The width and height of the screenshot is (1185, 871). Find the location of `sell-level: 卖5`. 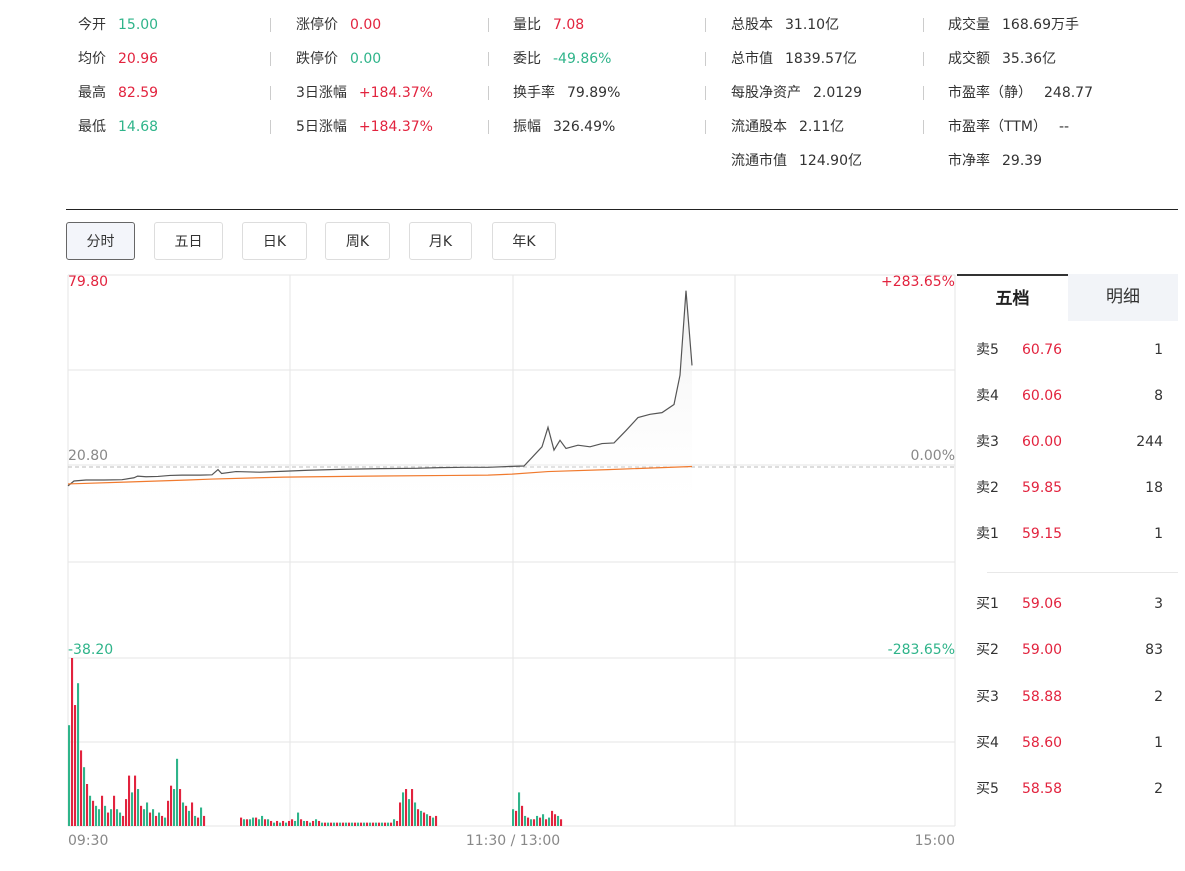

sell-level: 卖5 is located at coordinates (987, 350).